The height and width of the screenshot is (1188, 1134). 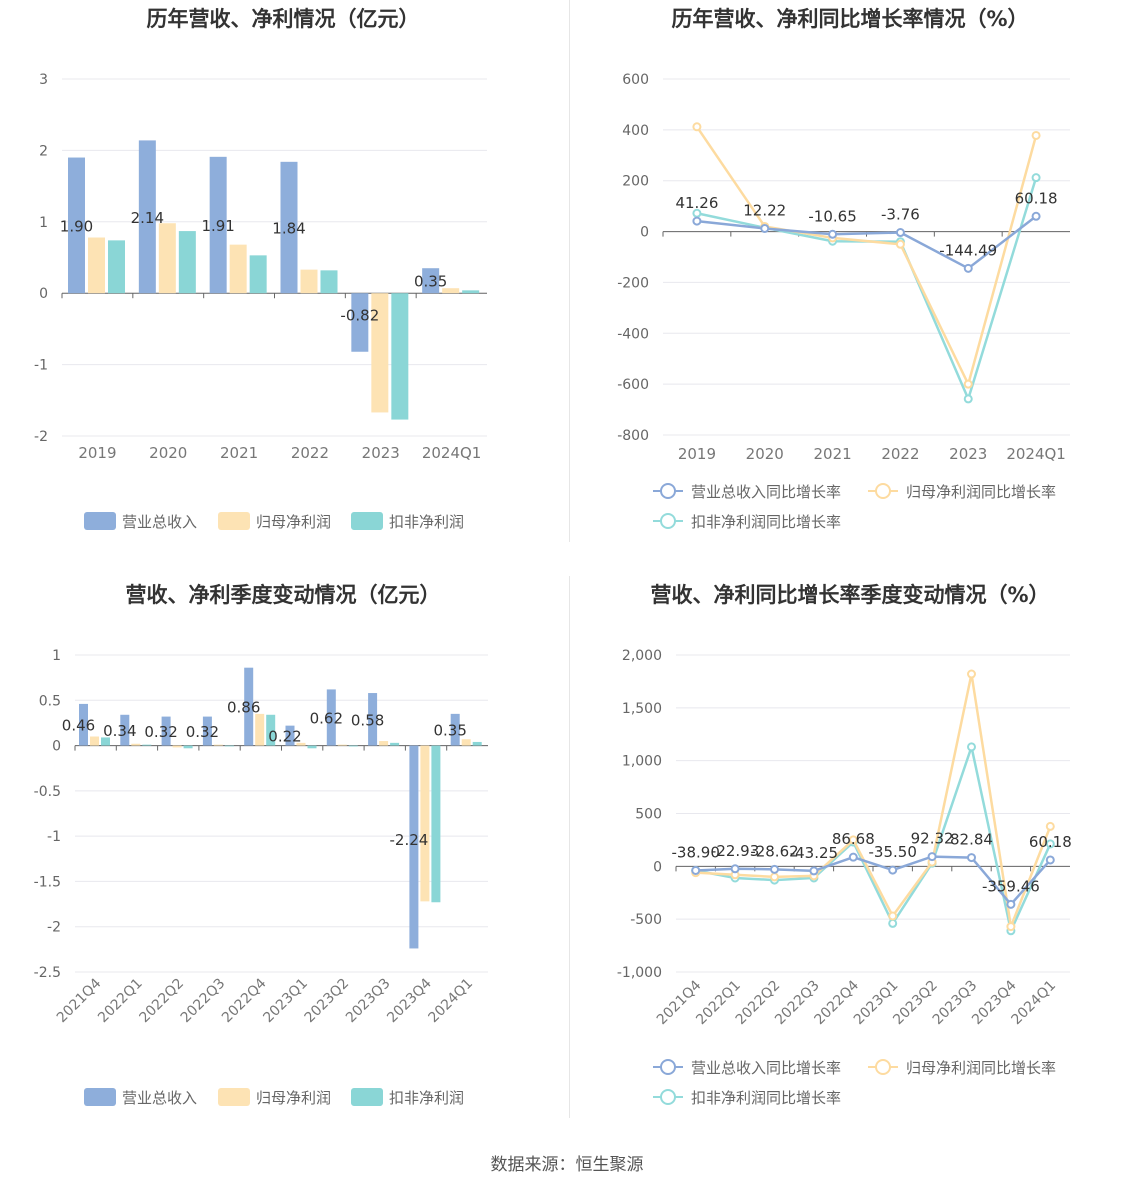 I want to click on x-tick-label: 2022Q3, so click(x=203, y=1001).